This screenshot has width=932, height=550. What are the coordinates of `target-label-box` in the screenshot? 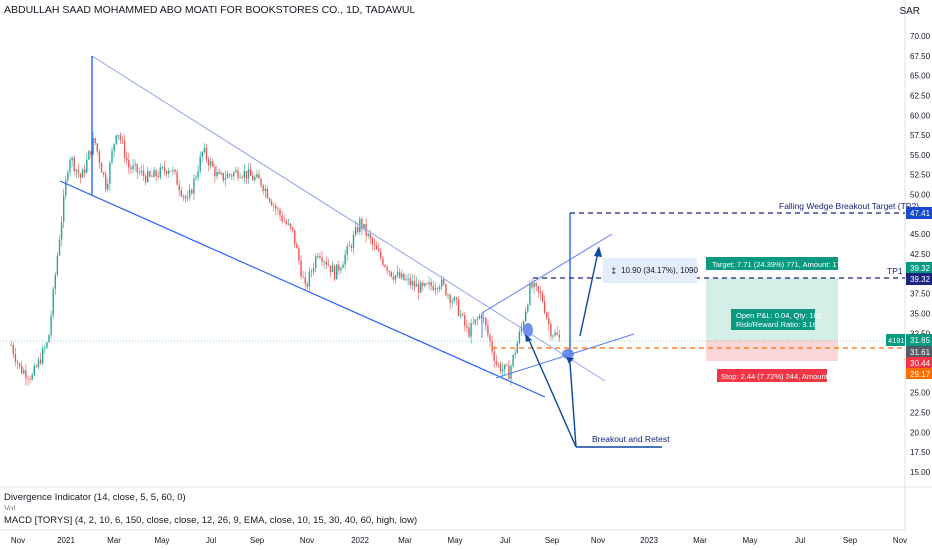 It's located at (772, 263).